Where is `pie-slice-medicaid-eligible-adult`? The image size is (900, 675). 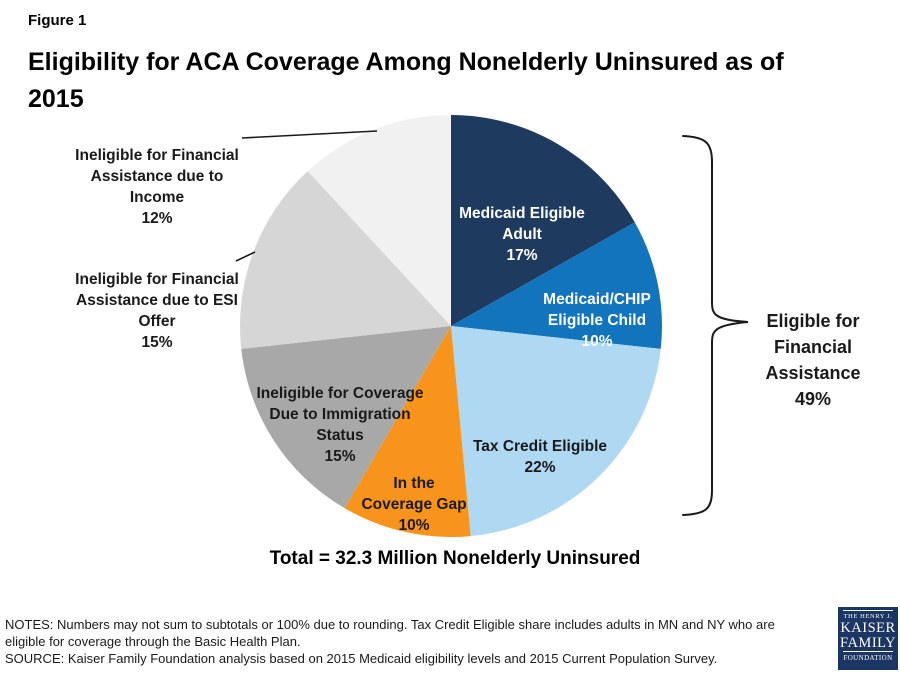
pie-slice-medicaid-eligible-adult is located at coordinates (543, 220).